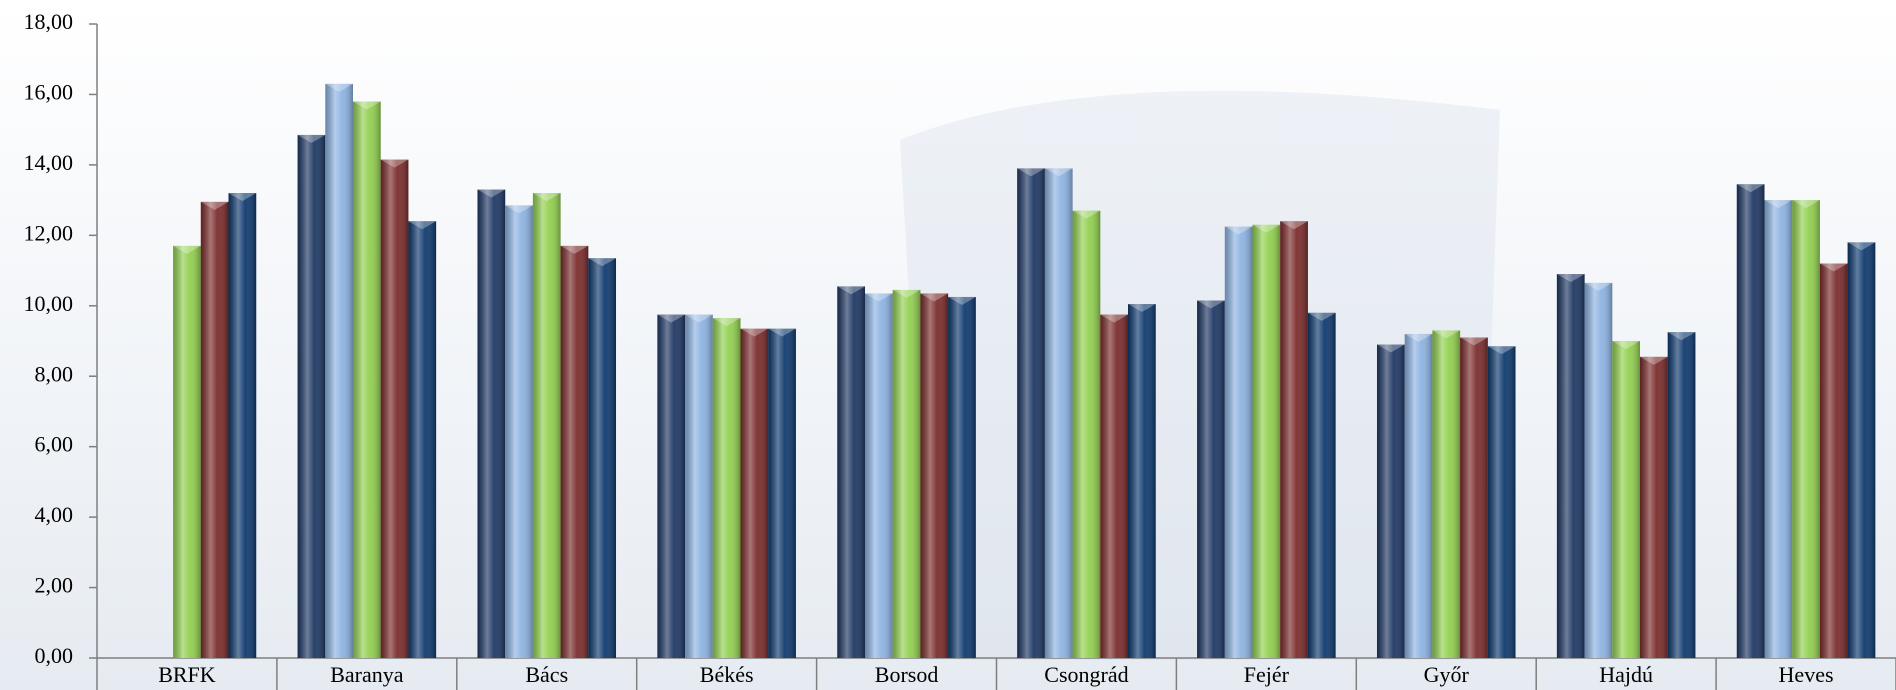 Image resolution: width=1896 pixels, height=690 pixels. I want to click on y-tick-label: 0,00, so click(54, 655).